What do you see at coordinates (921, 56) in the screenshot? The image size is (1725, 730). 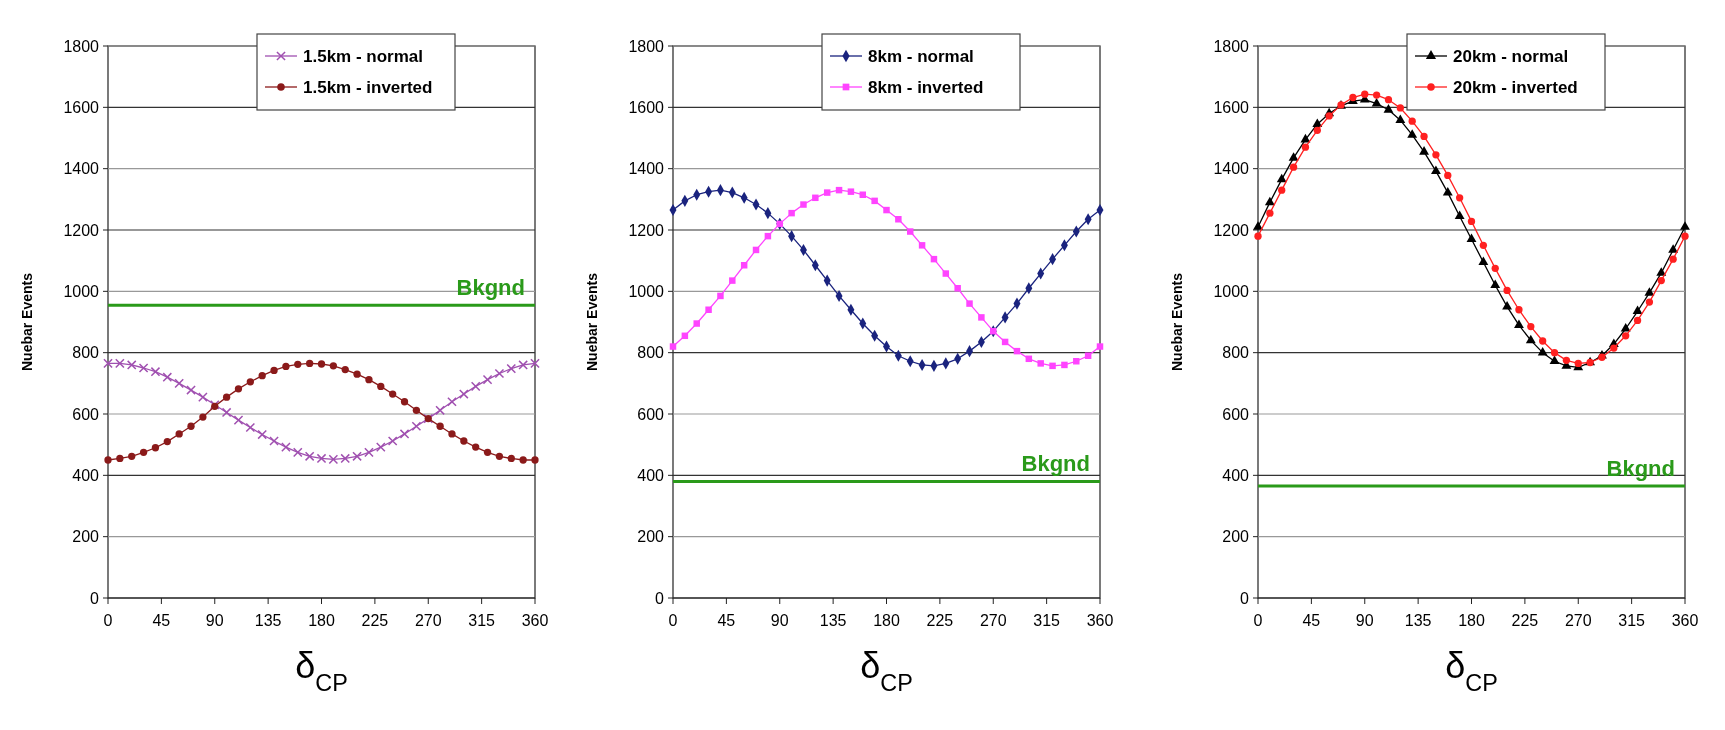 I see `legend-label: 8km - normal` at bounding box center [921, 56].